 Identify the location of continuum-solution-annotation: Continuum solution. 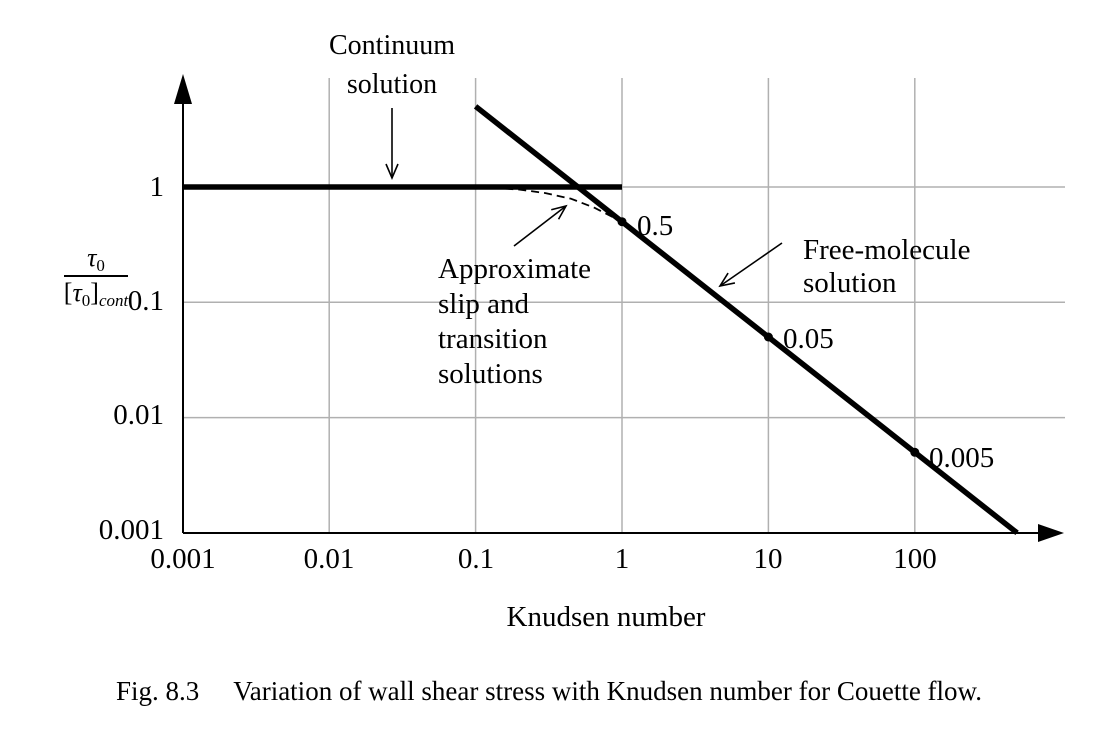
(392, 65).